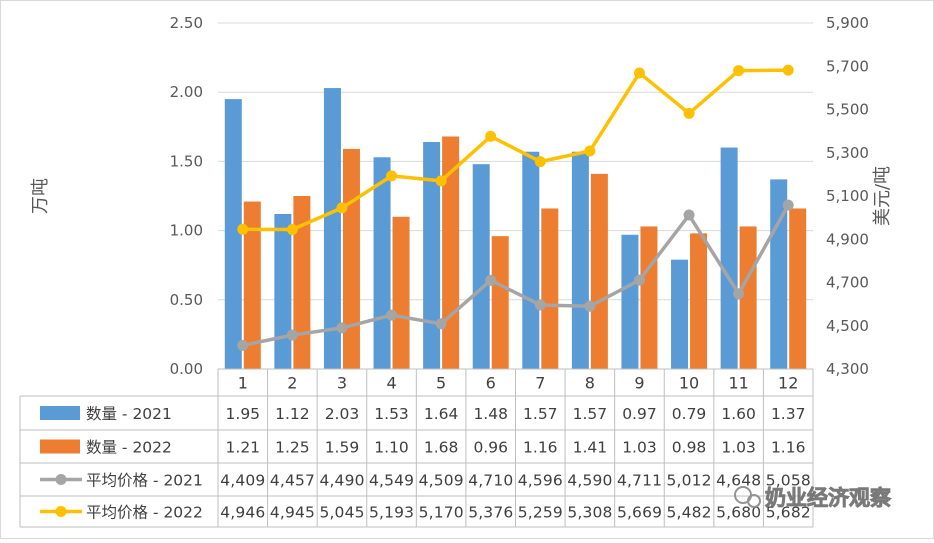 Image resolution: width=934 pixels, height=543 pixels. Describe the element at coordinates (342, 383) in the screenshot. I see `category-label: 3` at that location.